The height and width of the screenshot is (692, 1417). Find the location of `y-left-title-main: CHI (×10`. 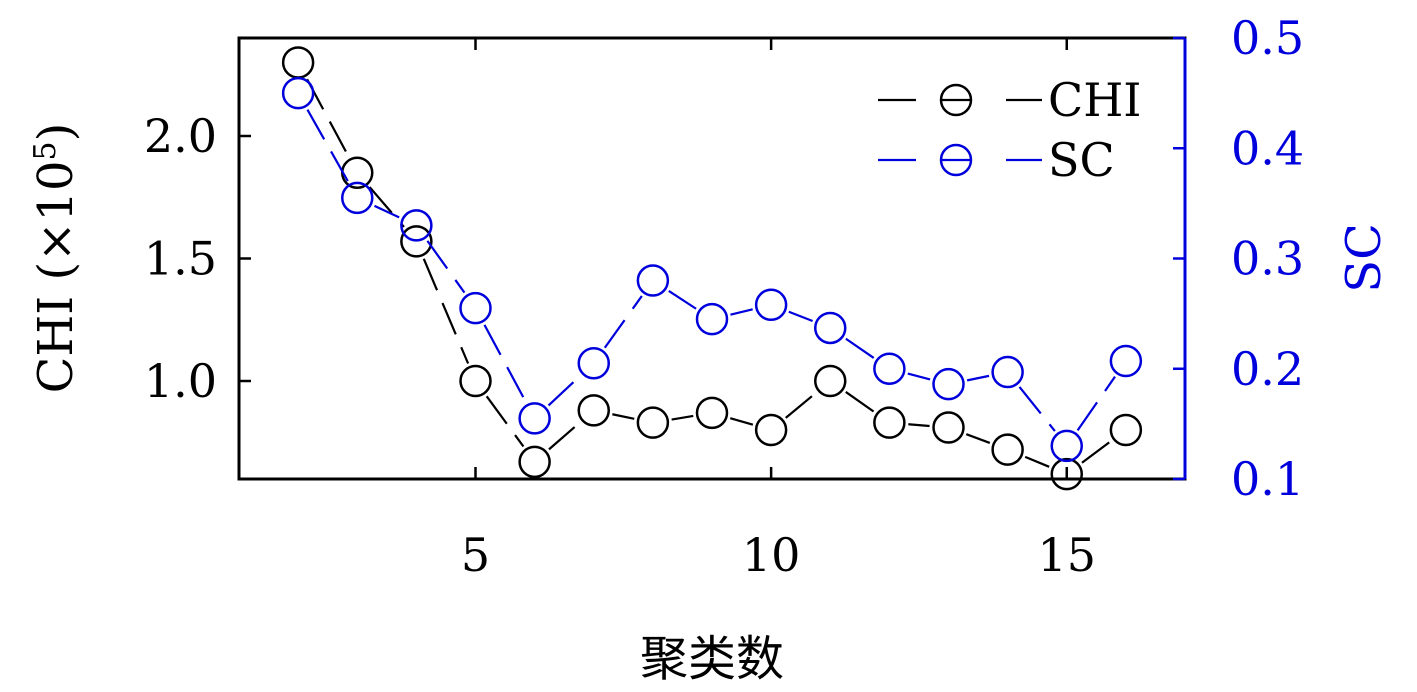

y-left-title-main: CHI (×10 is located at coordinates (56, 277).